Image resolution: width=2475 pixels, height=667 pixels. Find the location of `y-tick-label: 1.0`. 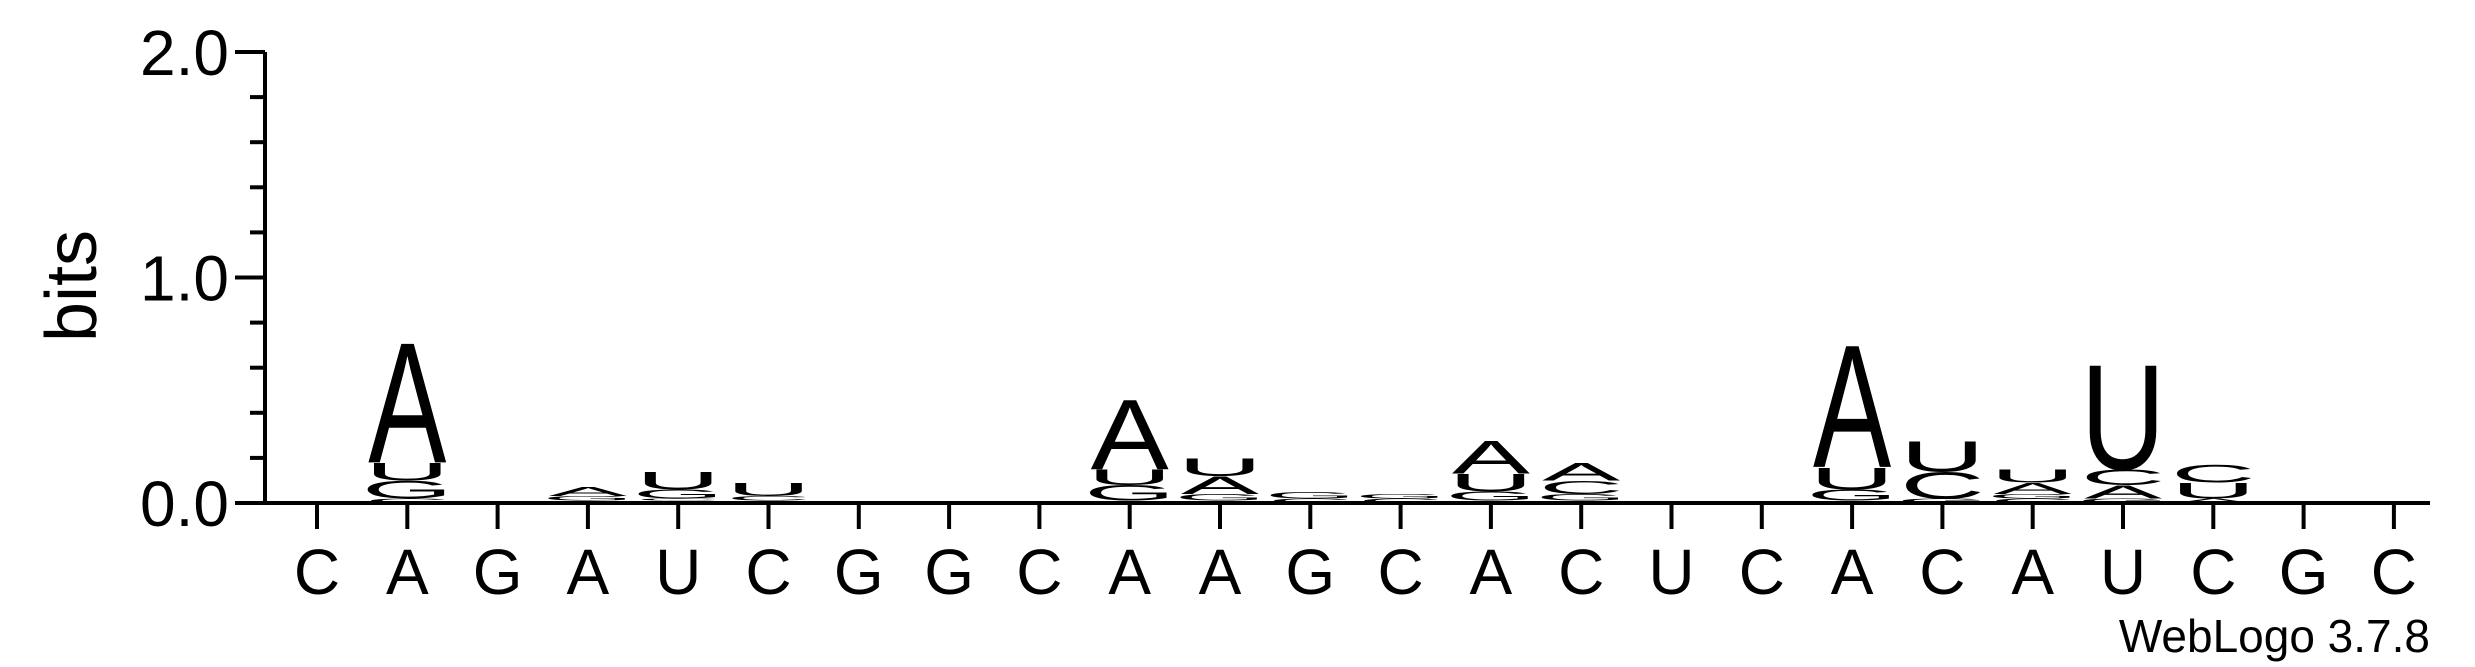

y-tick-label: 1.0 is located at coordinates (184, 279).